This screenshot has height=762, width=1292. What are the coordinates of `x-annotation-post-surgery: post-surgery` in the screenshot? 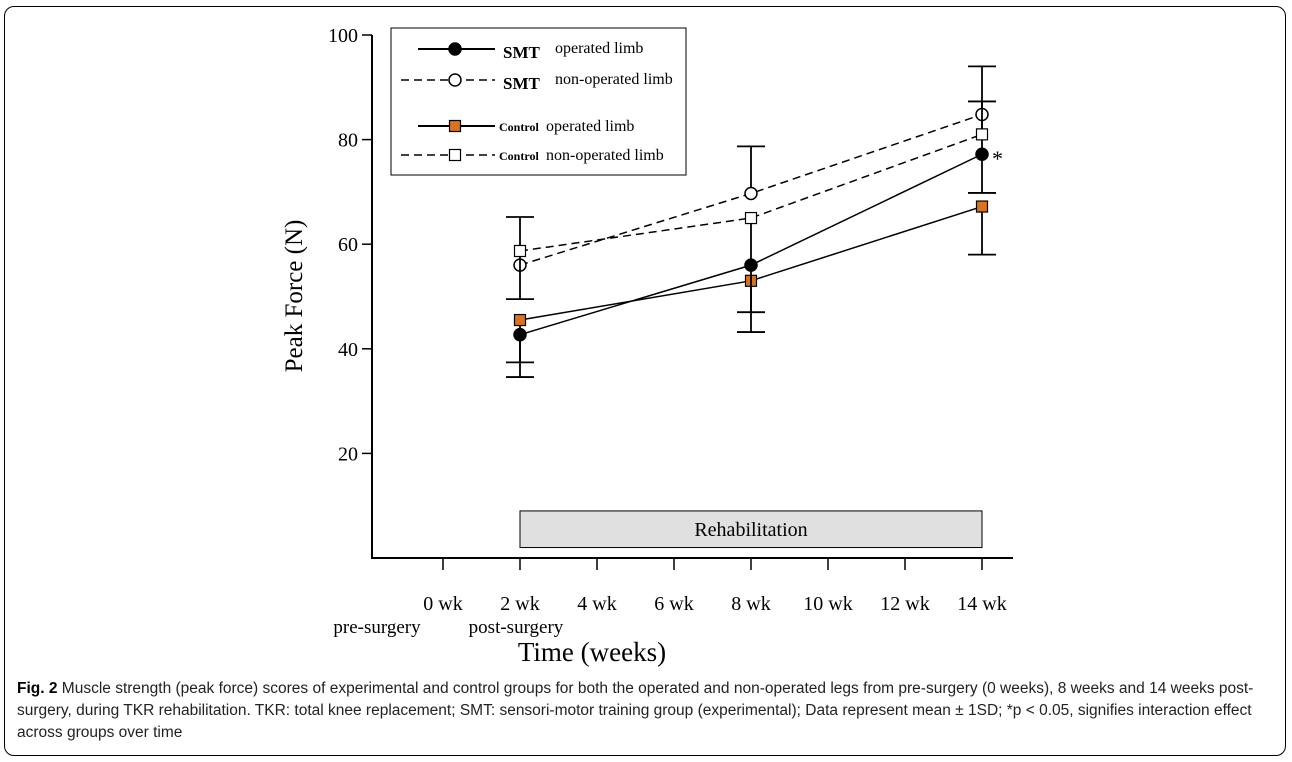 It's located at (516, 627).